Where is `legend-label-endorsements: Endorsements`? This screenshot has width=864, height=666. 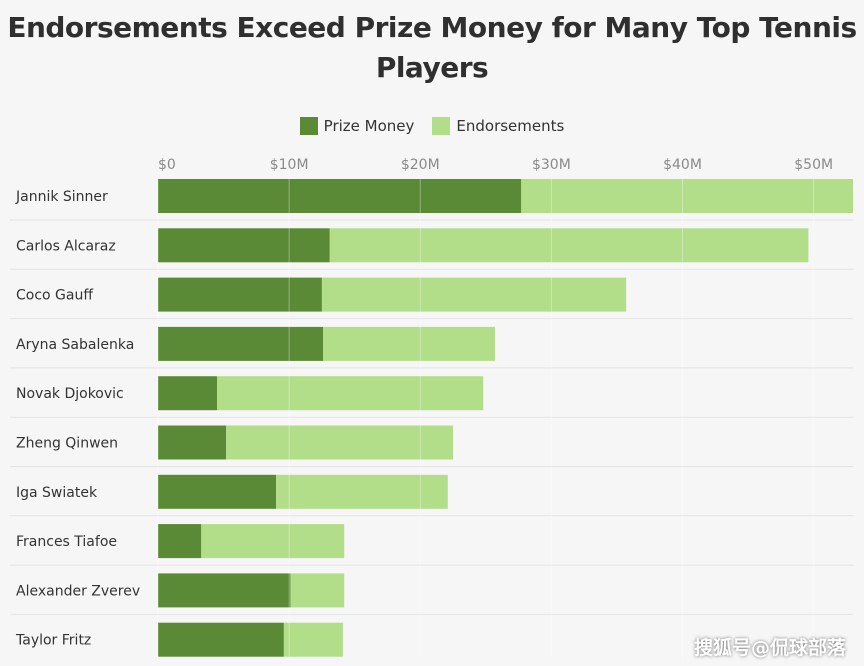 legend-label-endorsements: Endorsements is located at coordinates (510, 126).